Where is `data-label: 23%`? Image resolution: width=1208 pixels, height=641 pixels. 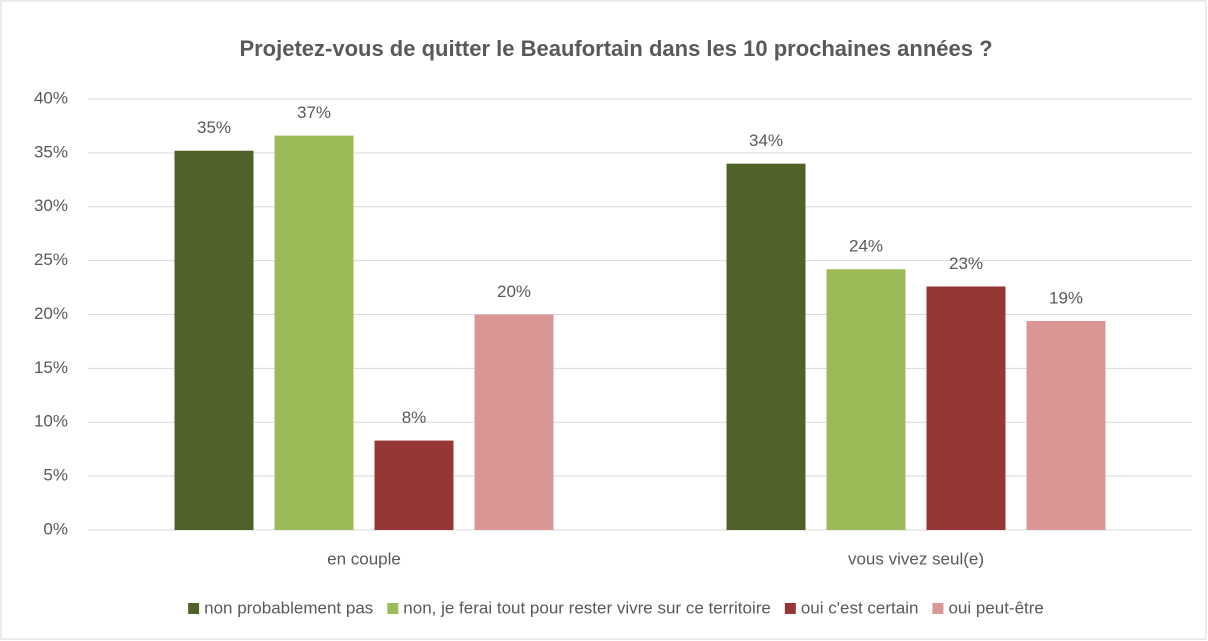 data-label: 23% is located at coordinates (966, 263).